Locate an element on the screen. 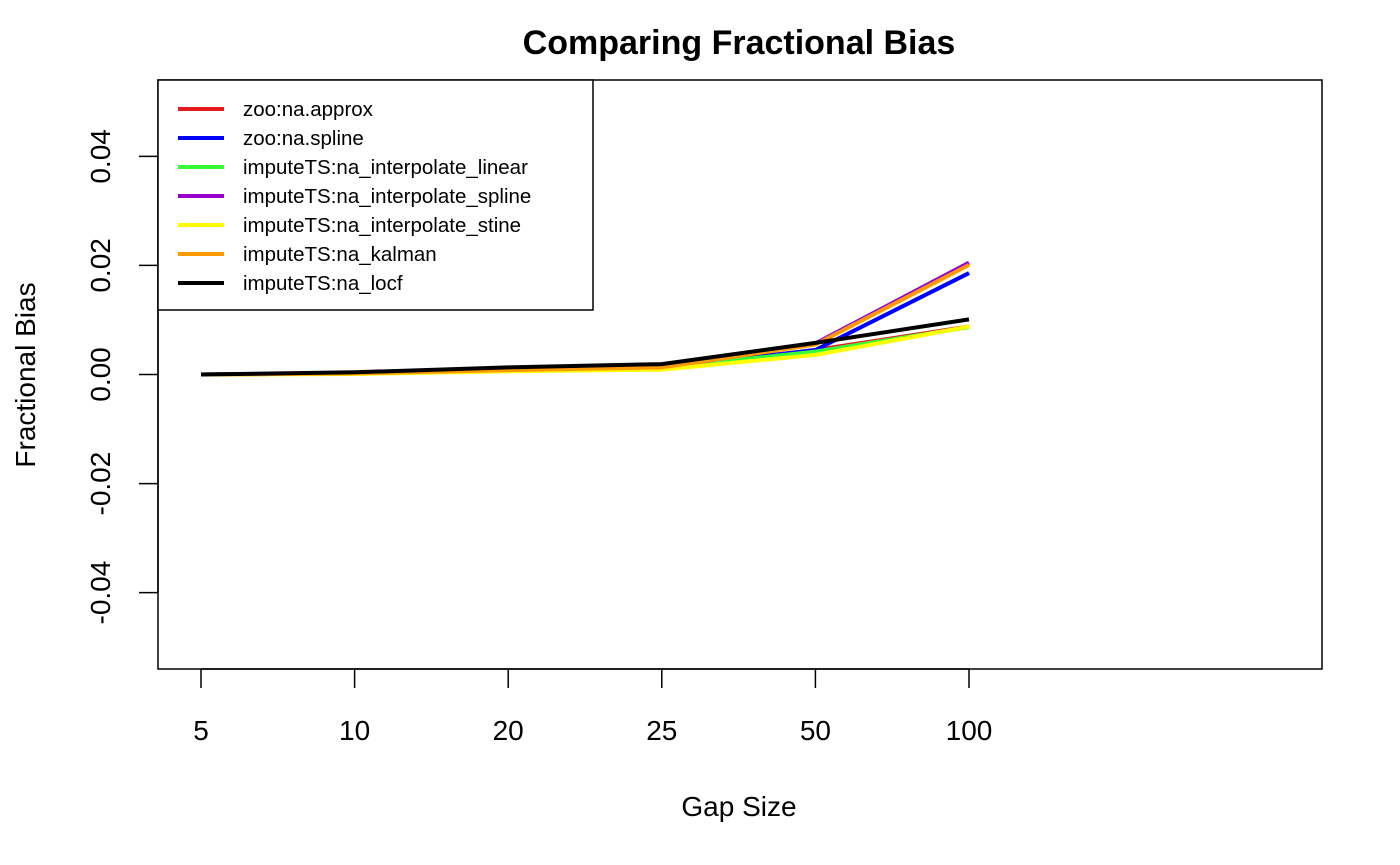 This screenshot has height=865, width=1400. x-tick-label: 25 is located at coordinates (661, 730).